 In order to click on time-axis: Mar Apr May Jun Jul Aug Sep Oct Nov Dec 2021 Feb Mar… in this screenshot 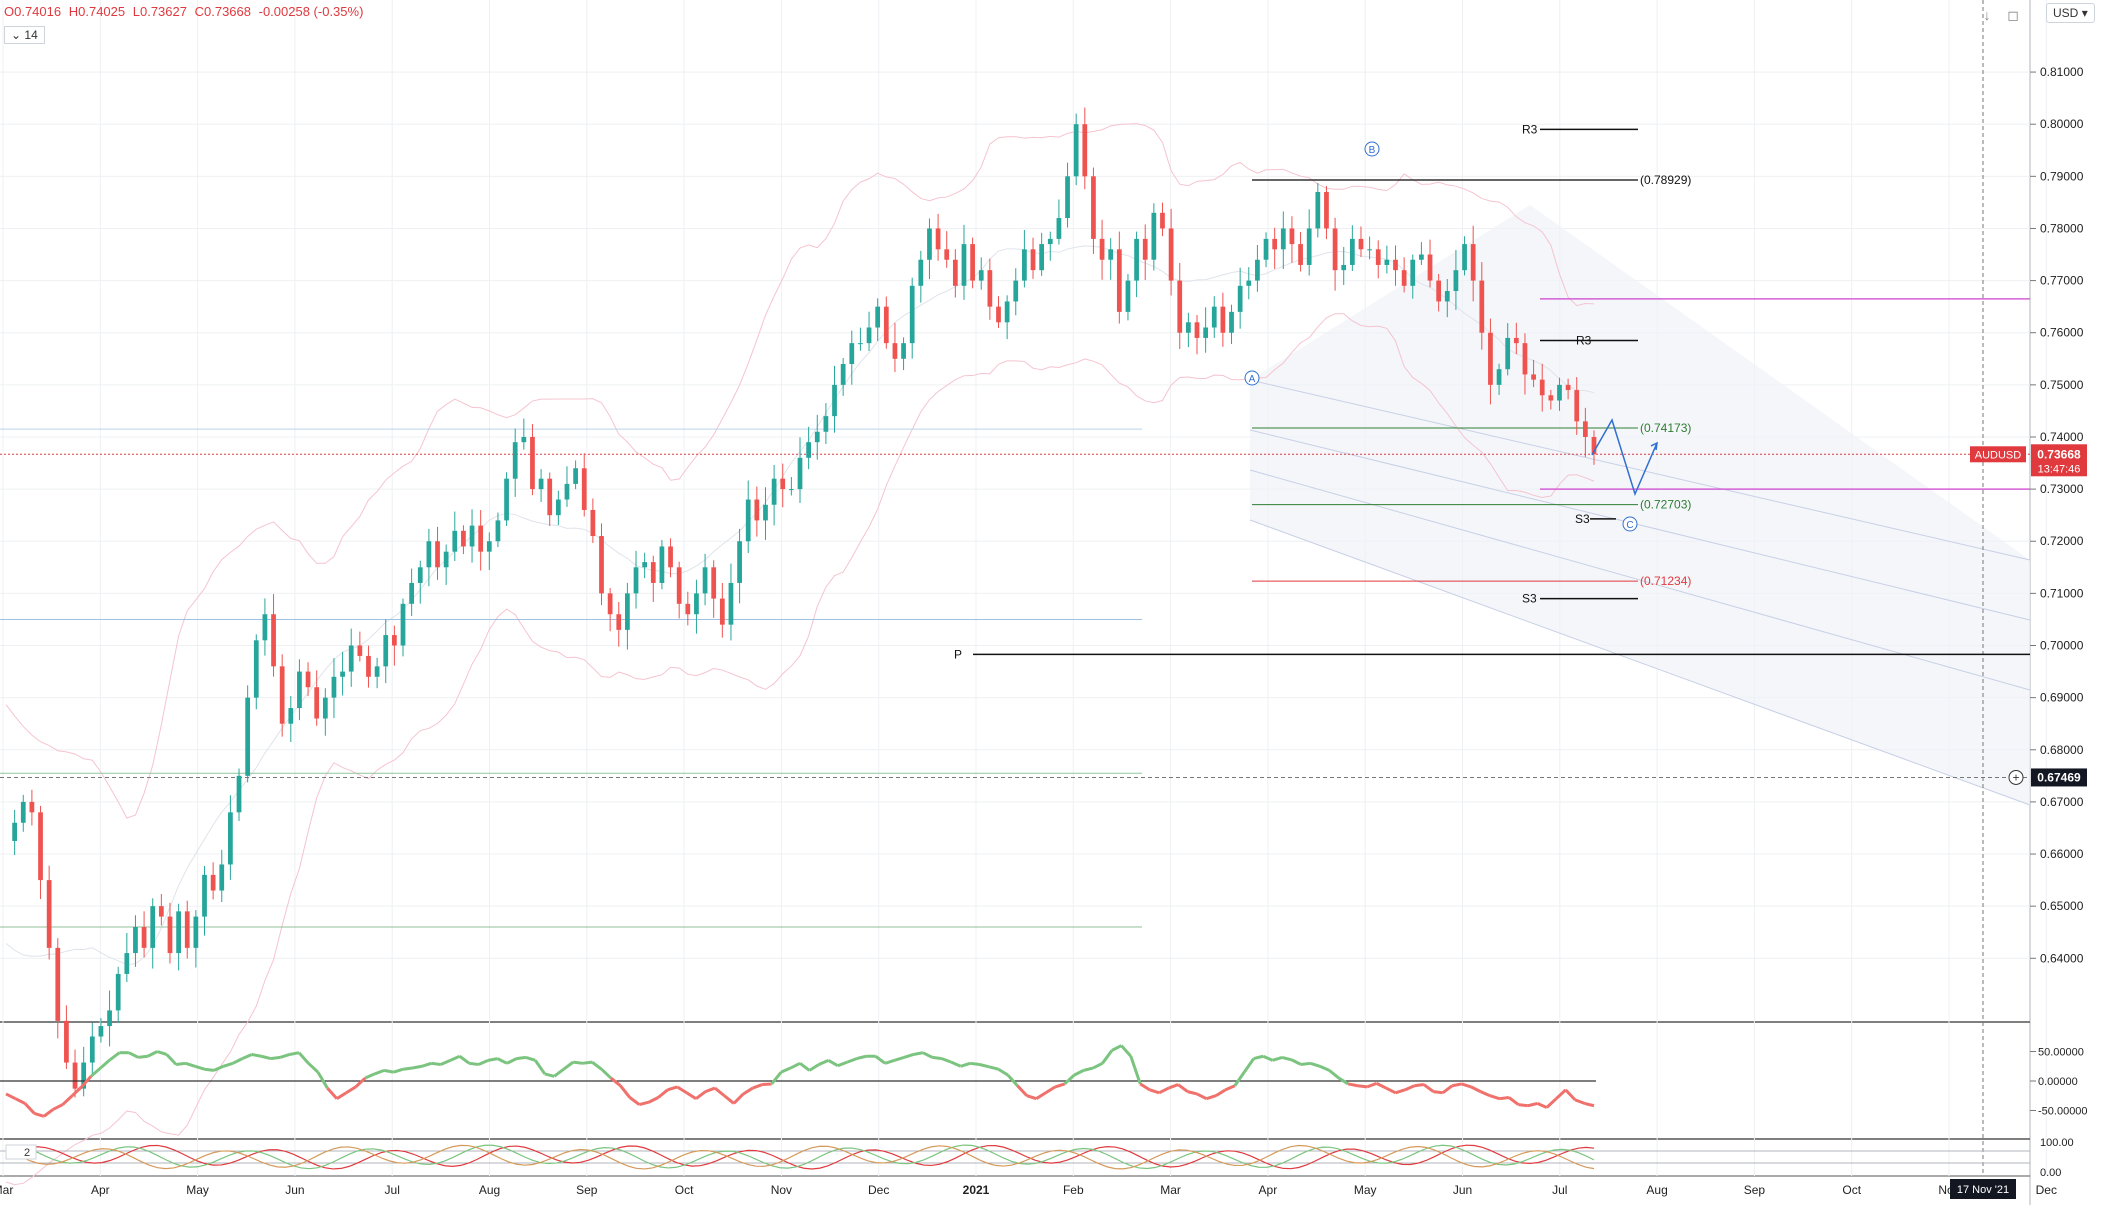, I will do `click(1028, 1190)`.